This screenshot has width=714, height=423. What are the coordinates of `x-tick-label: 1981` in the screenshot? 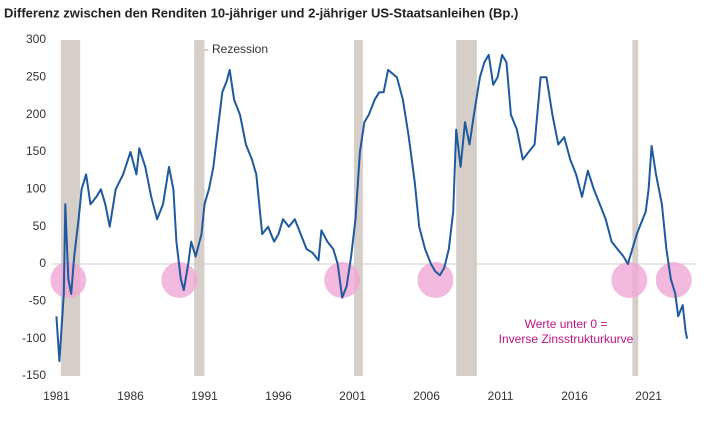 It's located at (56, 396).